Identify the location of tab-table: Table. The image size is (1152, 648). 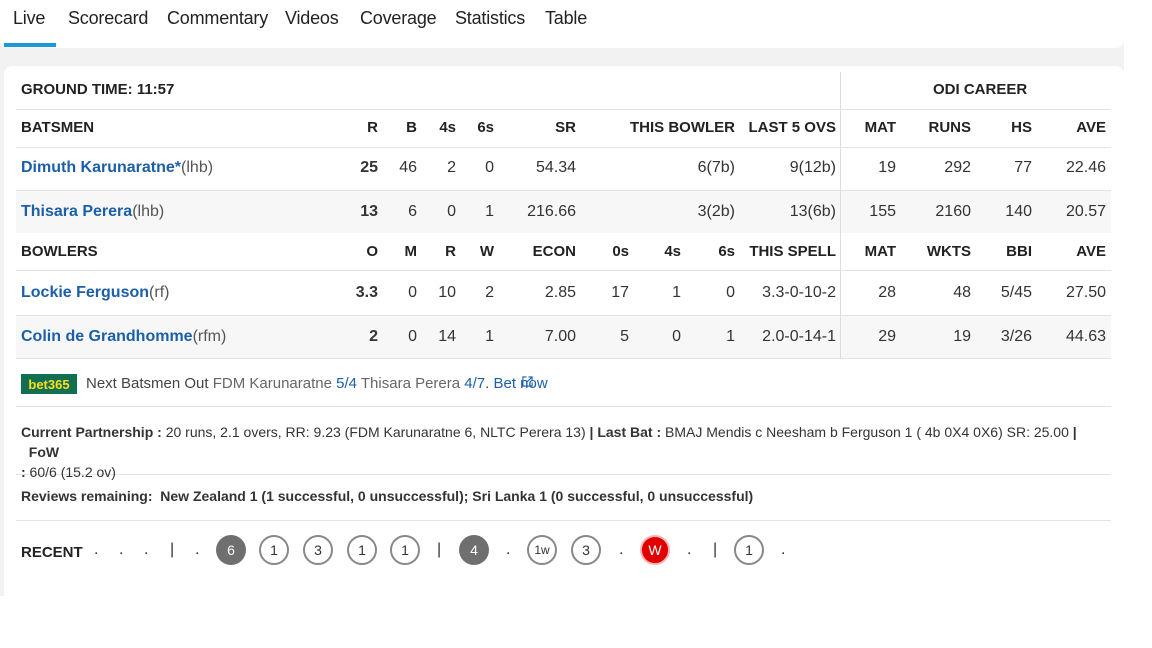
(566, 18).